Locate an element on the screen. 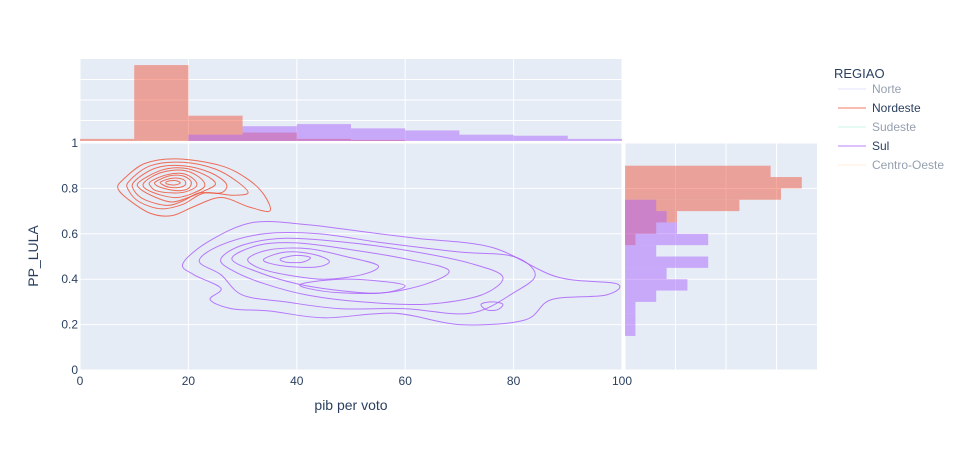  legend-item-sul: Sul is located at coordinates (863, 146).